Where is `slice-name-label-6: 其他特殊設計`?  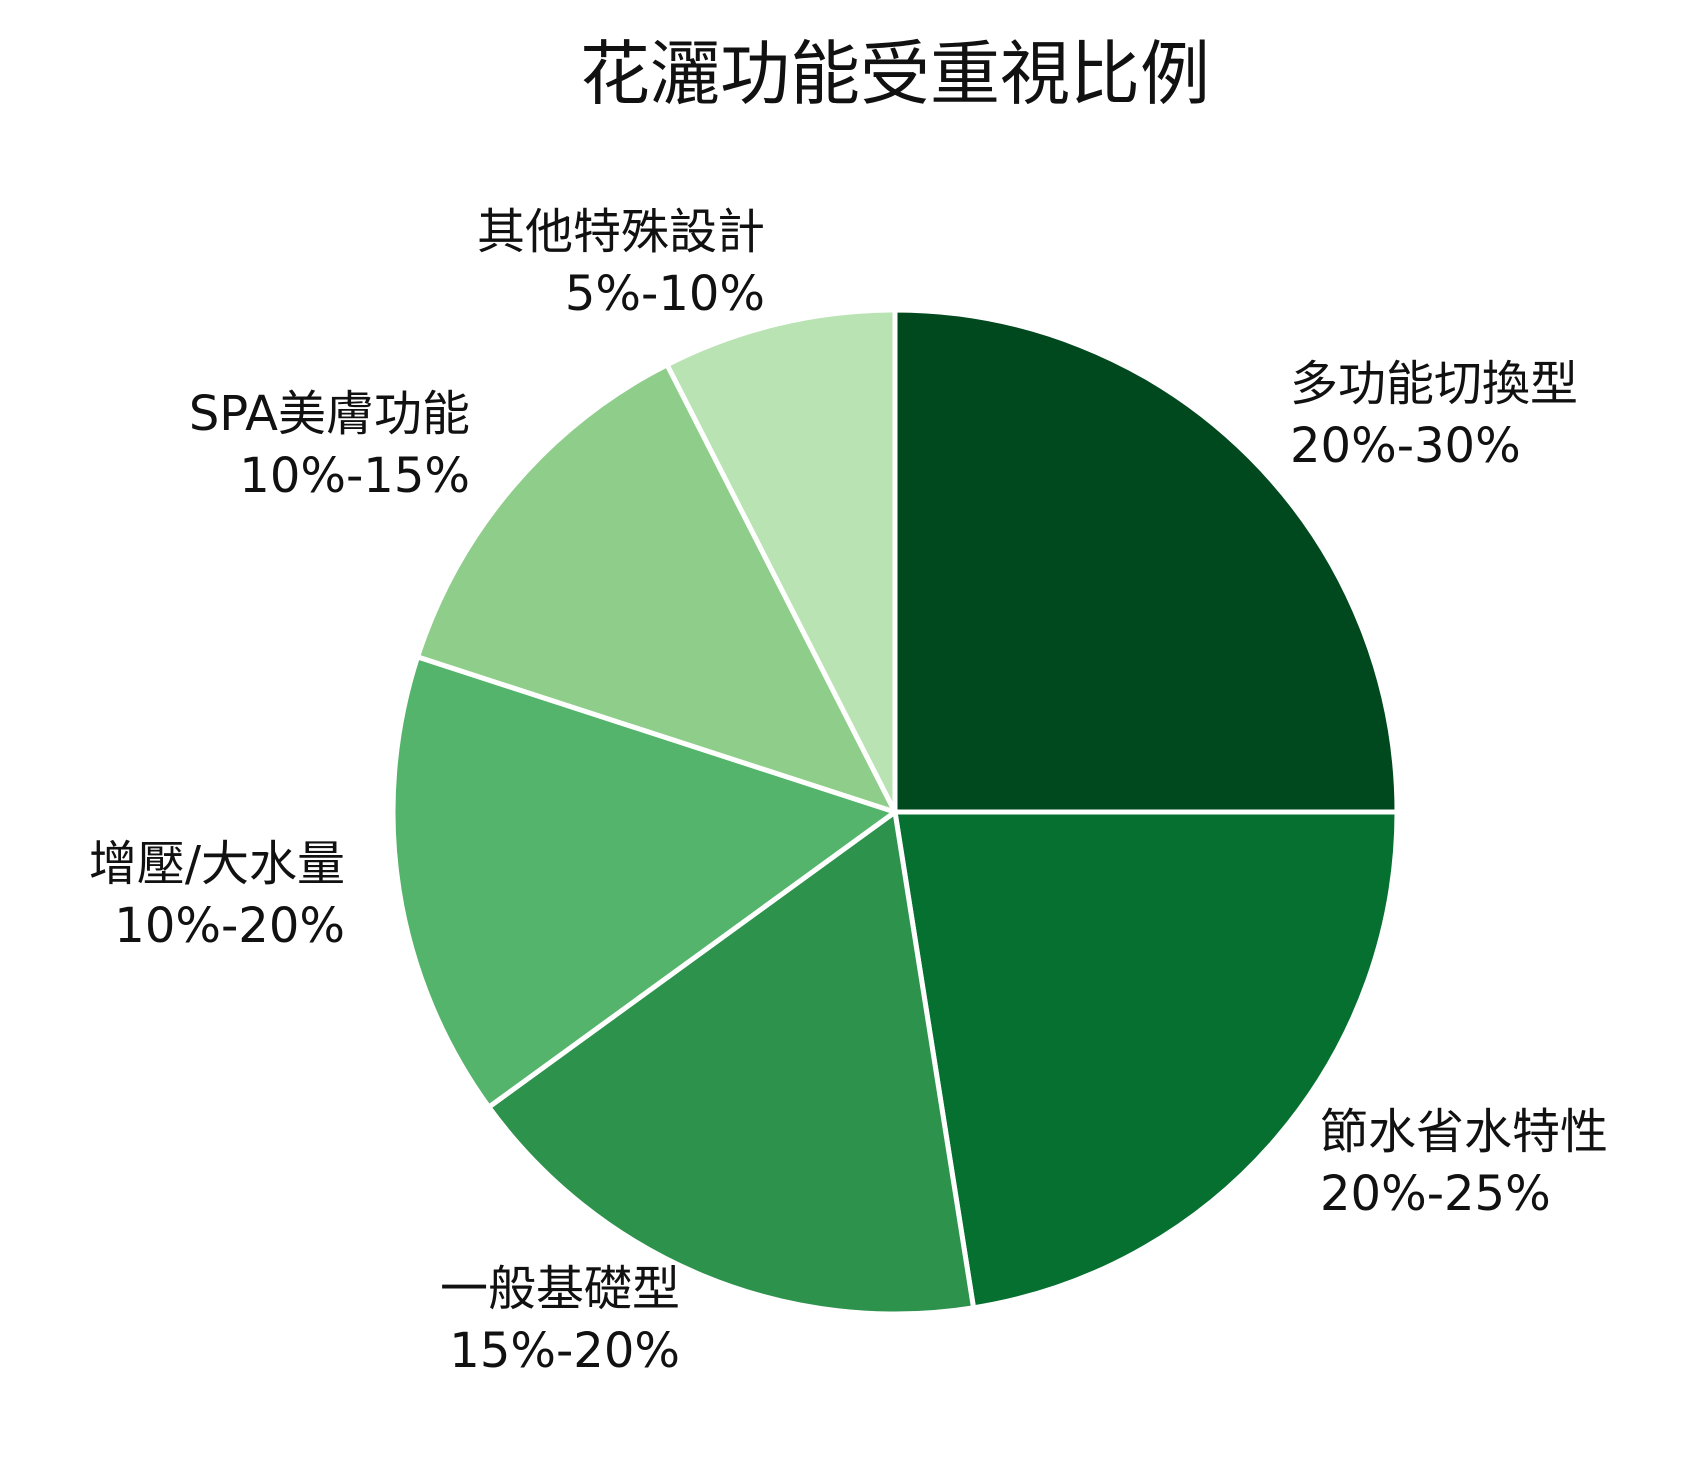 slice-name-label-6: 其他特殊設計 is located at coordinates (621, 232).